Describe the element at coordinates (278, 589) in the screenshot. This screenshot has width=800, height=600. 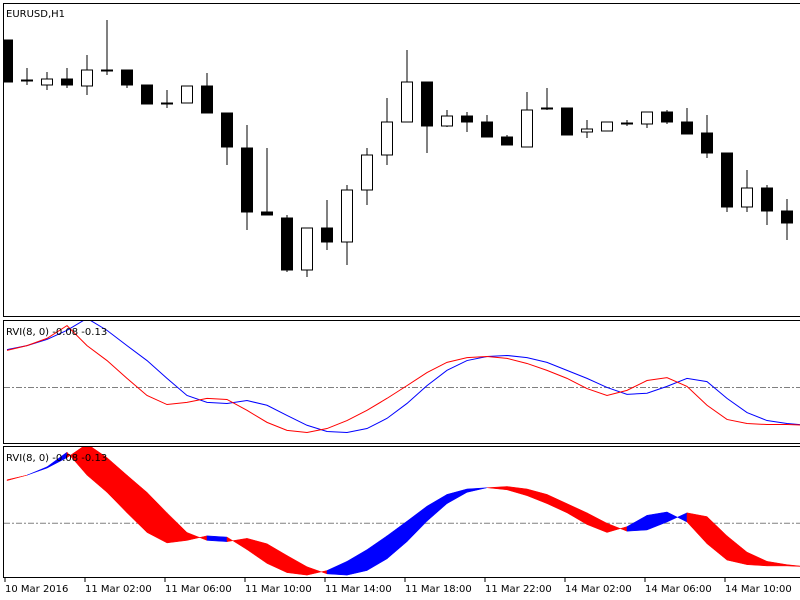
I see `x-tick-label: 11 Mar 10:00` at that location.